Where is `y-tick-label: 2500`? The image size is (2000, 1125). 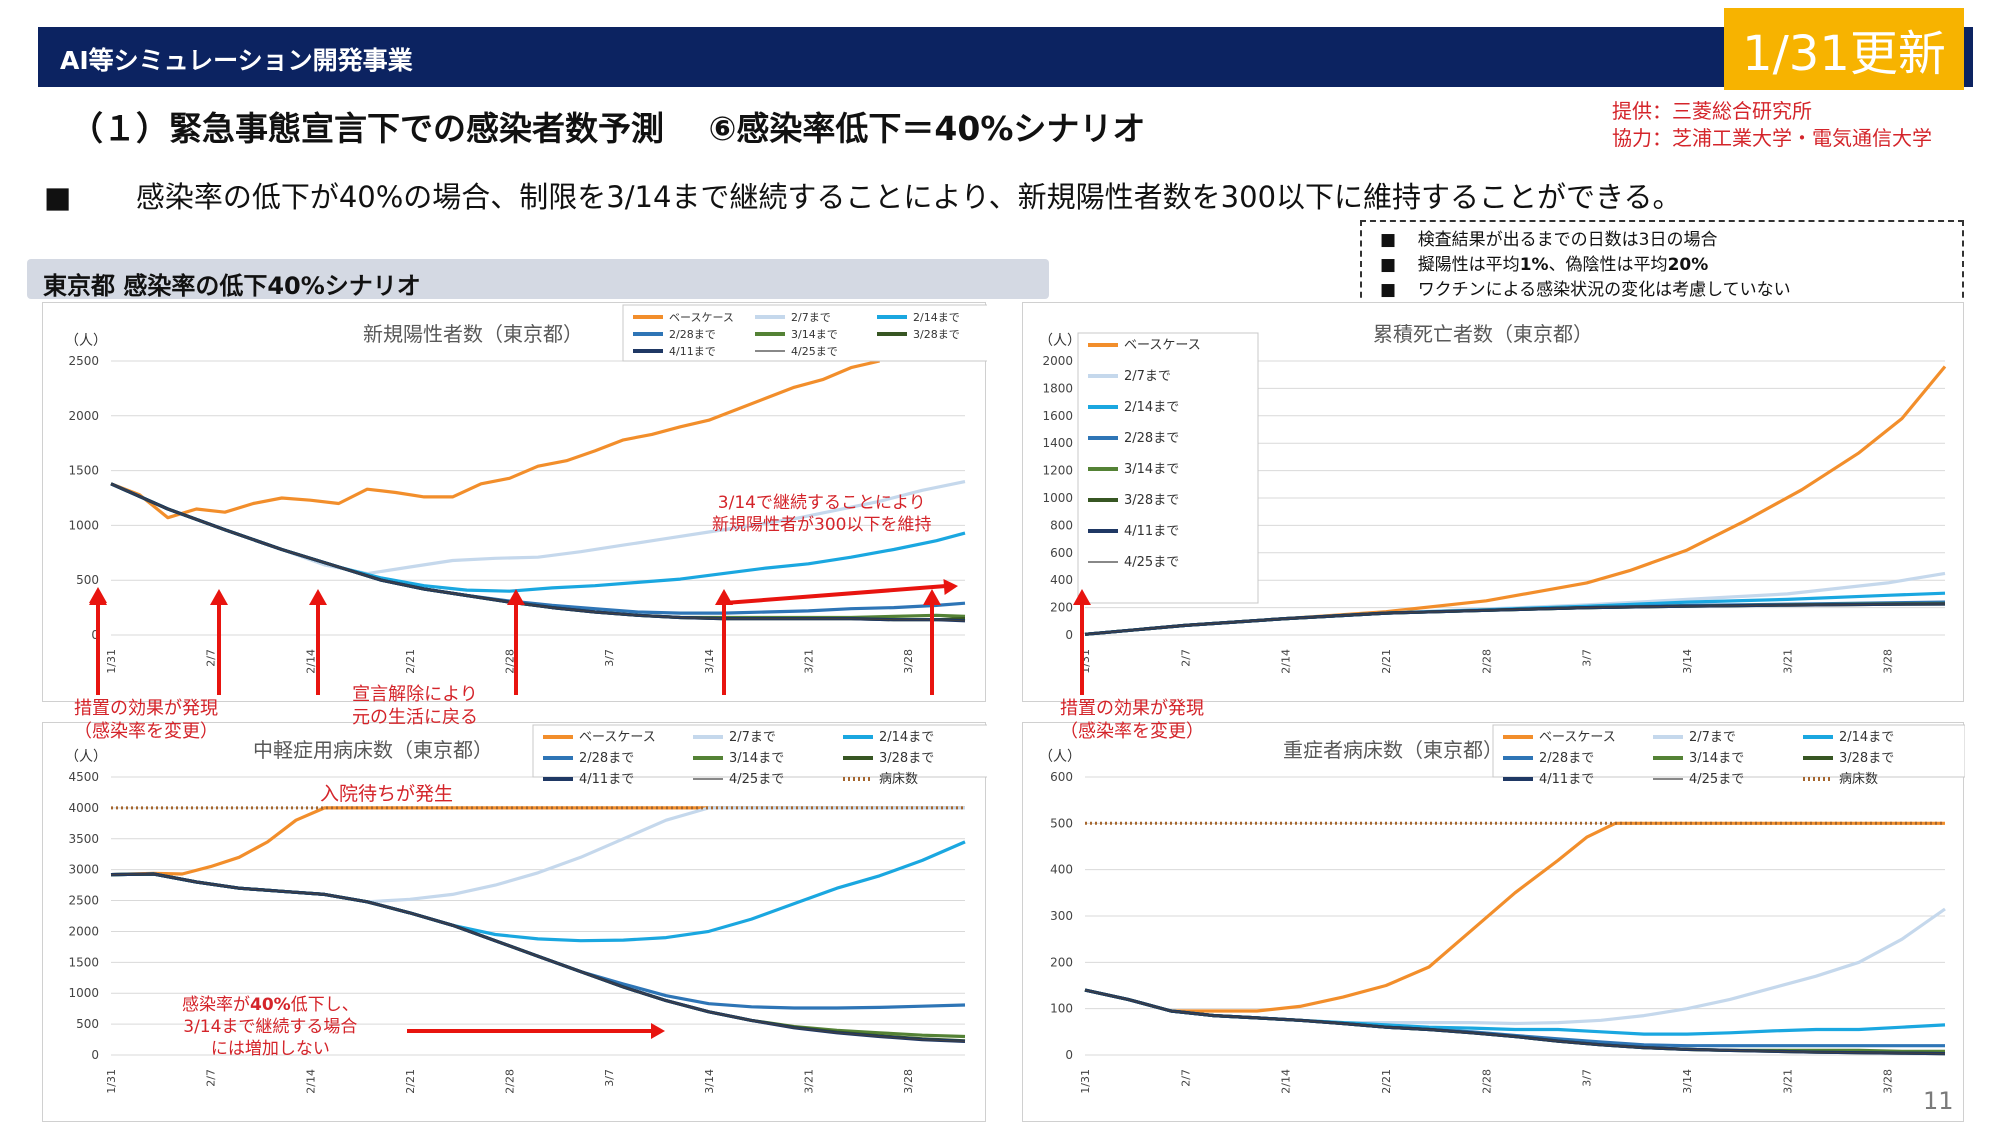 y-tick-label: 2500 is located at coordinates (83, 361).